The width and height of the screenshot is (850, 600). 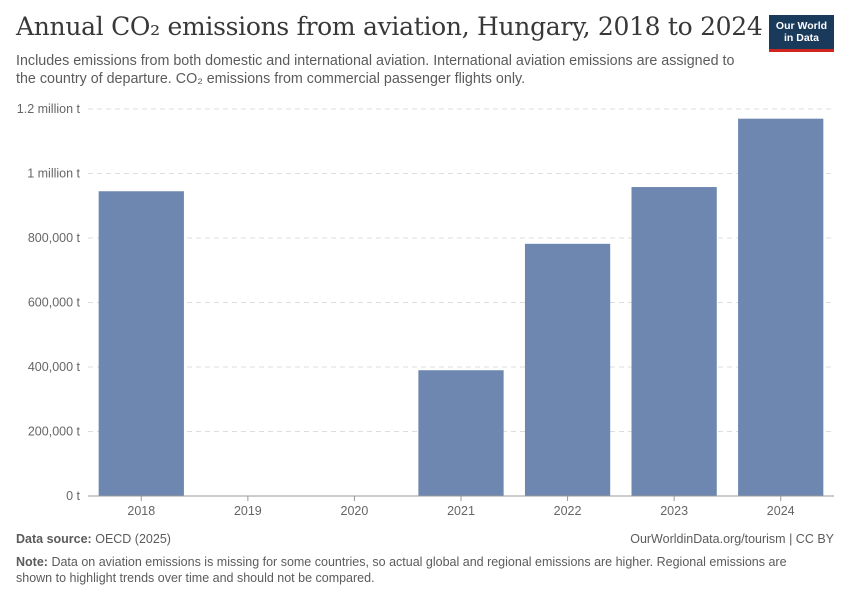 What do you see at coordinates (801, 38) in the screenshot?
I see `logo-line-2: in Data` at bounding box center [801, 38].